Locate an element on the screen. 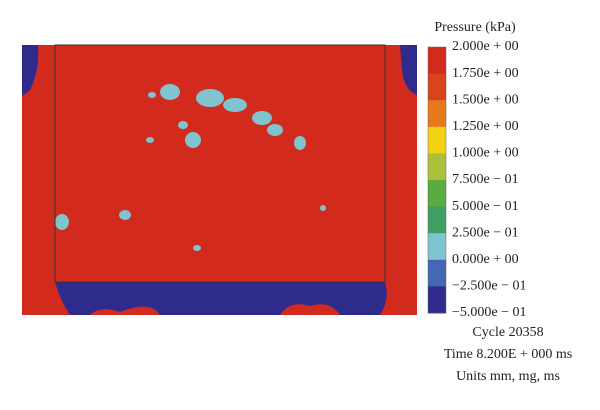 Image resolution: width=600 pixels, height=410 pixels. legend-label: 1.000e + 00 is located at coordinates (485, 153).